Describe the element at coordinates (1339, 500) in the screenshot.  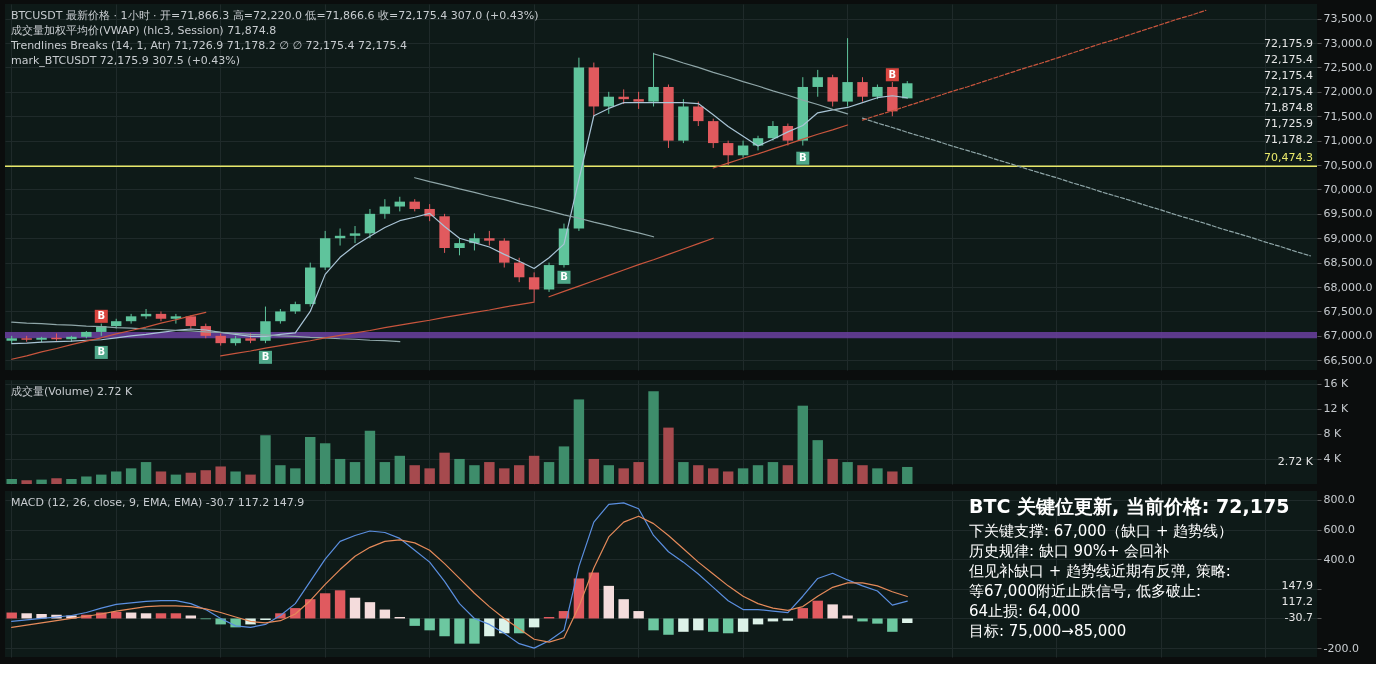
I see `y-tick-label: 800.0` at that location.